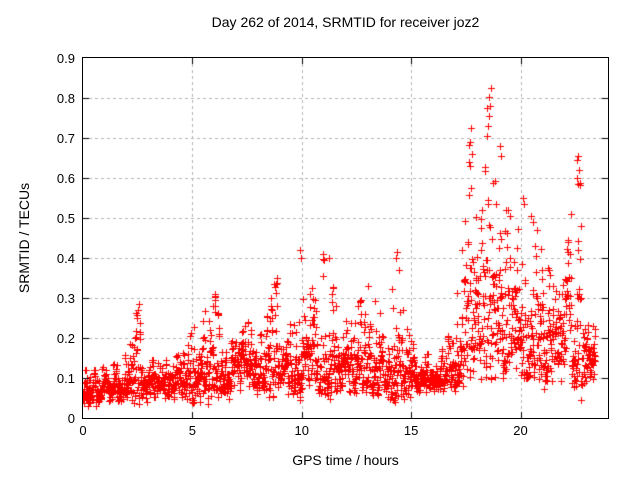  What do you see at coordinates (65, 378) in the screenshot?
I see `y-tick-label: 0.1` at bounding box center [65, 378].